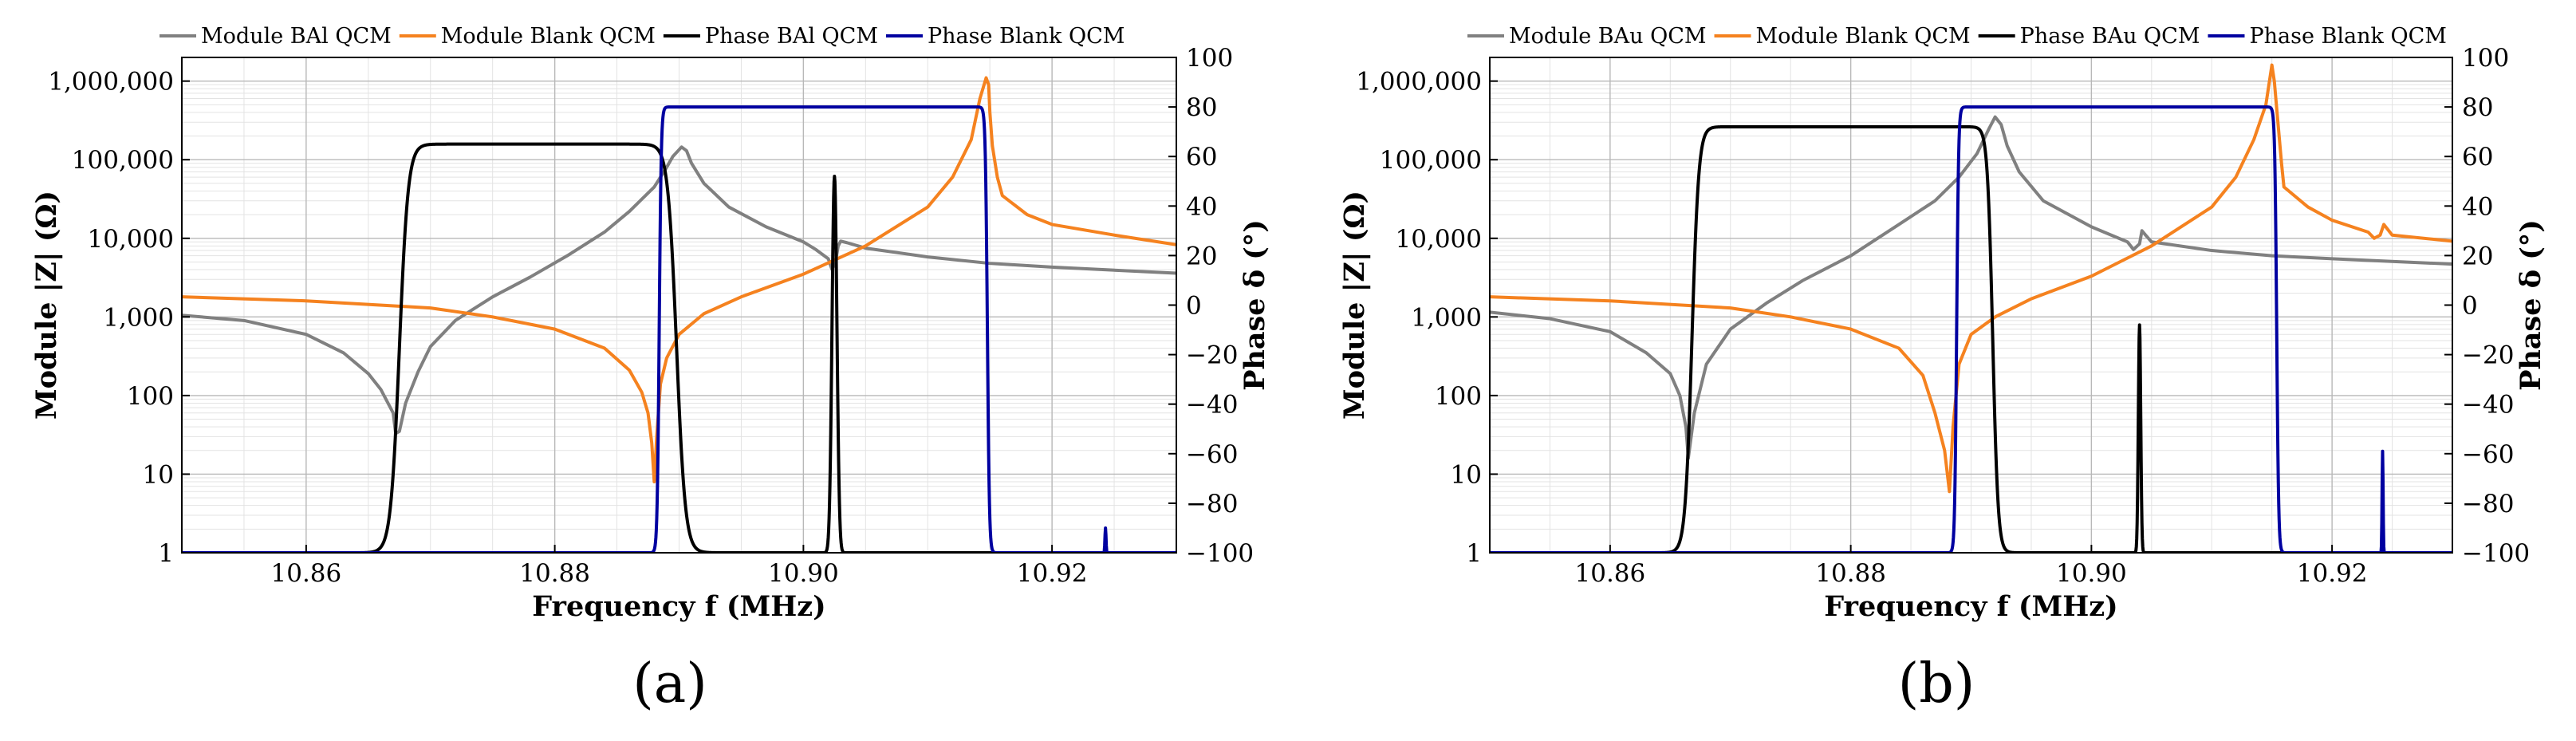  What do you see at coordinates (669, 683) in the screenshot?
I see `panel-label: (a)` at bounding box center [669, 683].